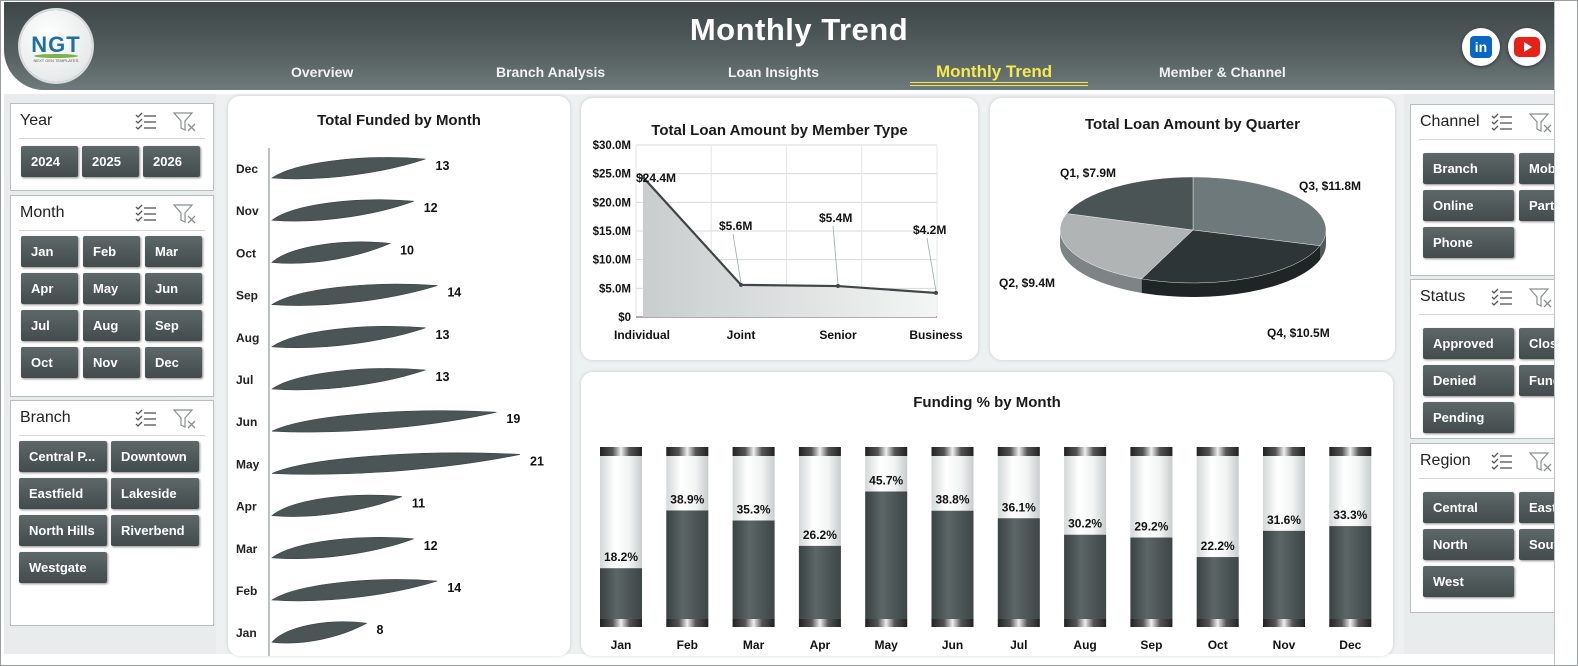 The height and width of the screenshot is (666, 1578). Describe the element at coordinates (1536, 205) in the screenshot. I see `slicer-item-part: Part` at that location.